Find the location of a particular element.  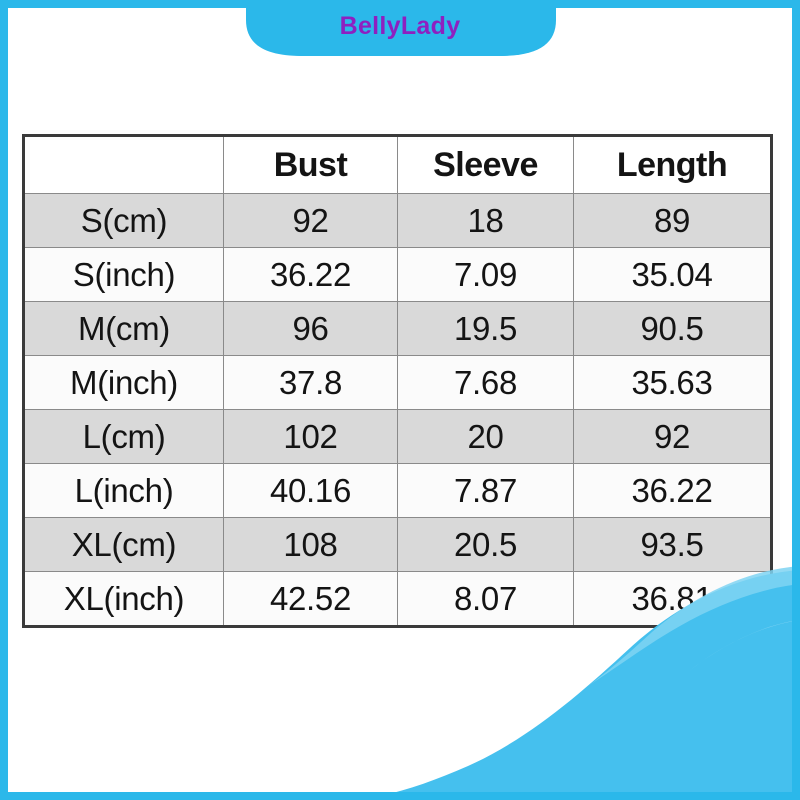

bunny-mascot is located at coordinates (715, 703).